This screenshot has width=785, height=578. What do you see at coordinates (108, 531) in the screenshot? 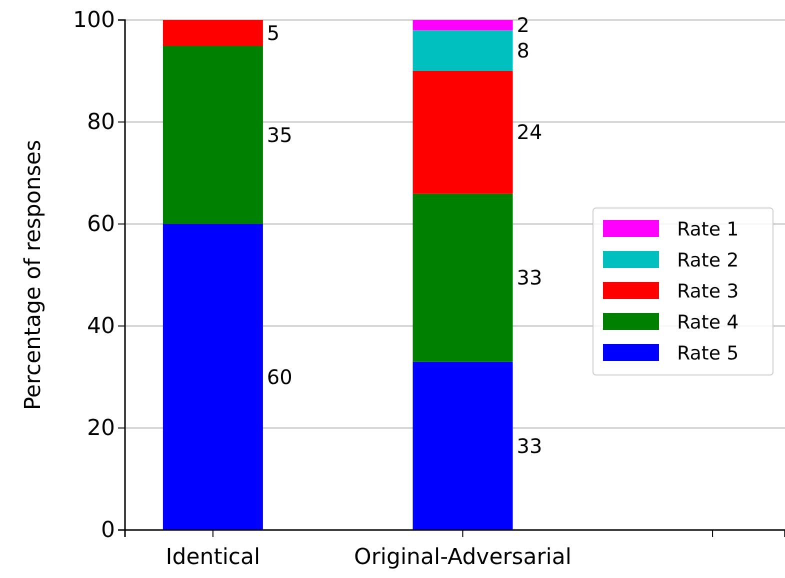
I see `y-tick-label: 0` at bounding box center [108, 531].